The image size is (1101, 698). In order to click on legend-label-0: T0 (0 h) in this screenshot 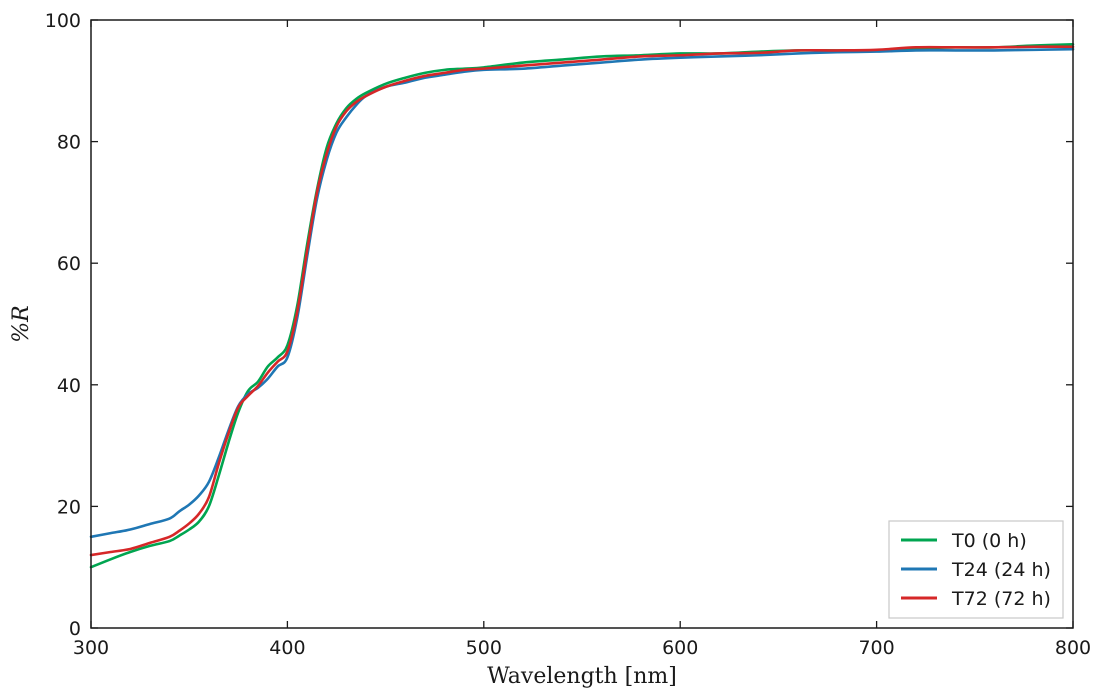, I will do `click(989, 541)`.